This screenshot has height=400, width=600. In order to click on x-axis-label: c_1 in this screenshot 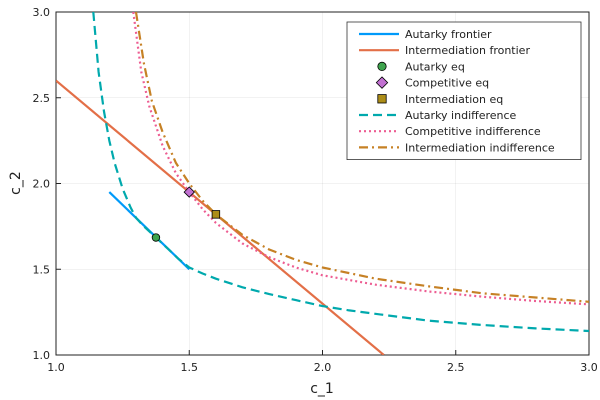, I will do `click(322, 389)`.